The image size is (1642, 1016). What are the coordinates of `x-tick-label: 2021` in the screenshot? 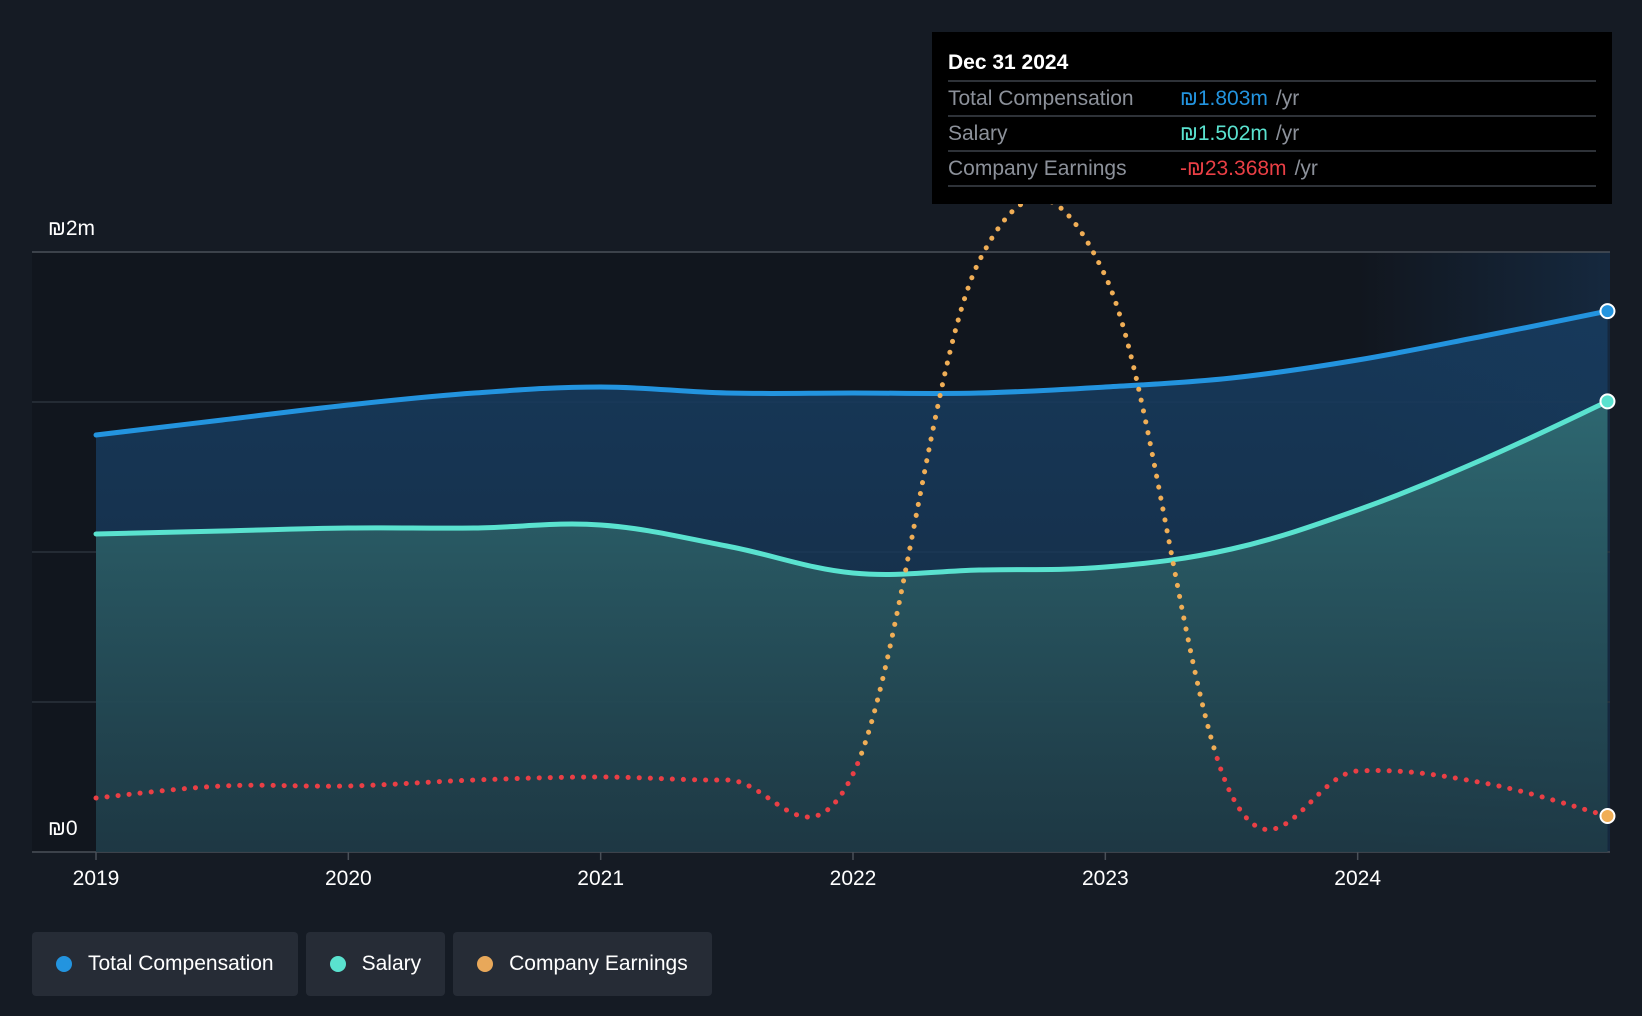 It's located at (600, 878).